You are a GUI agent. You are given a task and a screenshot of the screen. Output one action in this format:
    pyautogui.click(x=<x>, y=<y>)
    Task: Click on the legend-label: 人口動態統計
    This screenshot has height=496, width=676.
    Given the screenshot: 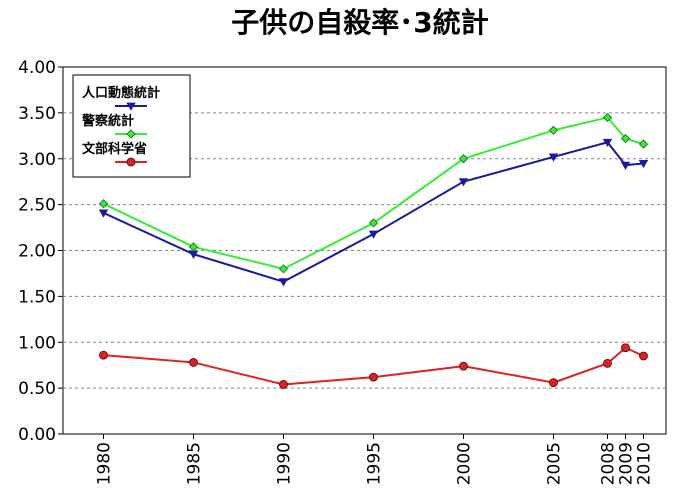 What is the action you would take?
    pyautogui.click(x=121, y=93)
    